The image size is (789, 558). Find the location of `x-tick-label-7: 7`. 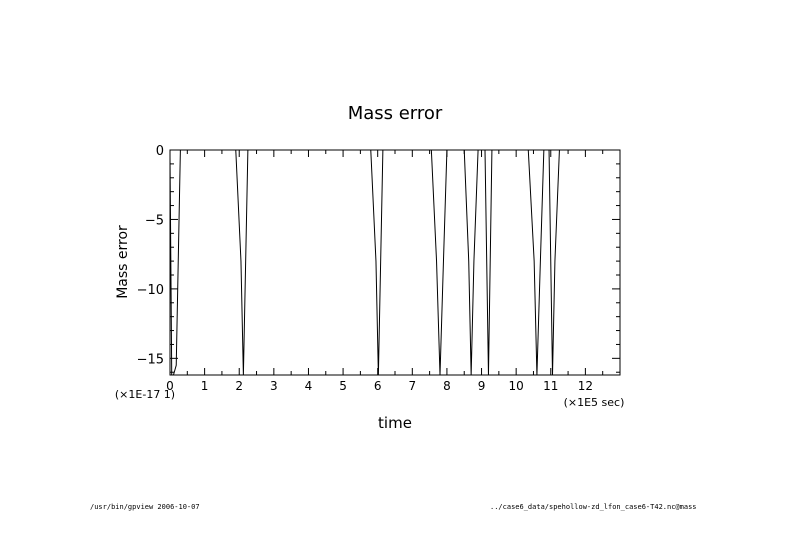

x-tick-label-7: 7 is located at coordinates (412, 386).